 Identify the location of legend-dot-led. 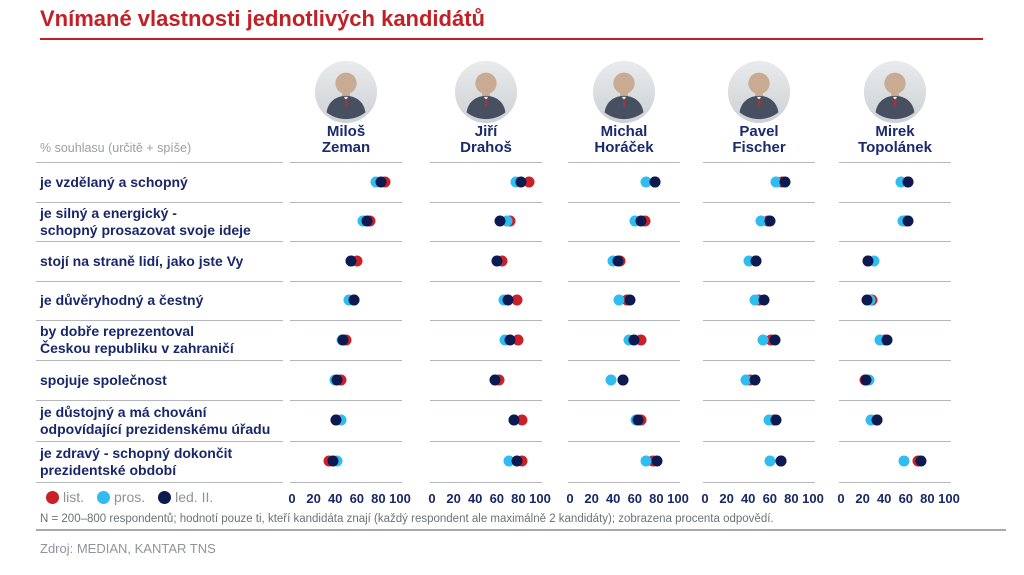
(165, 497).